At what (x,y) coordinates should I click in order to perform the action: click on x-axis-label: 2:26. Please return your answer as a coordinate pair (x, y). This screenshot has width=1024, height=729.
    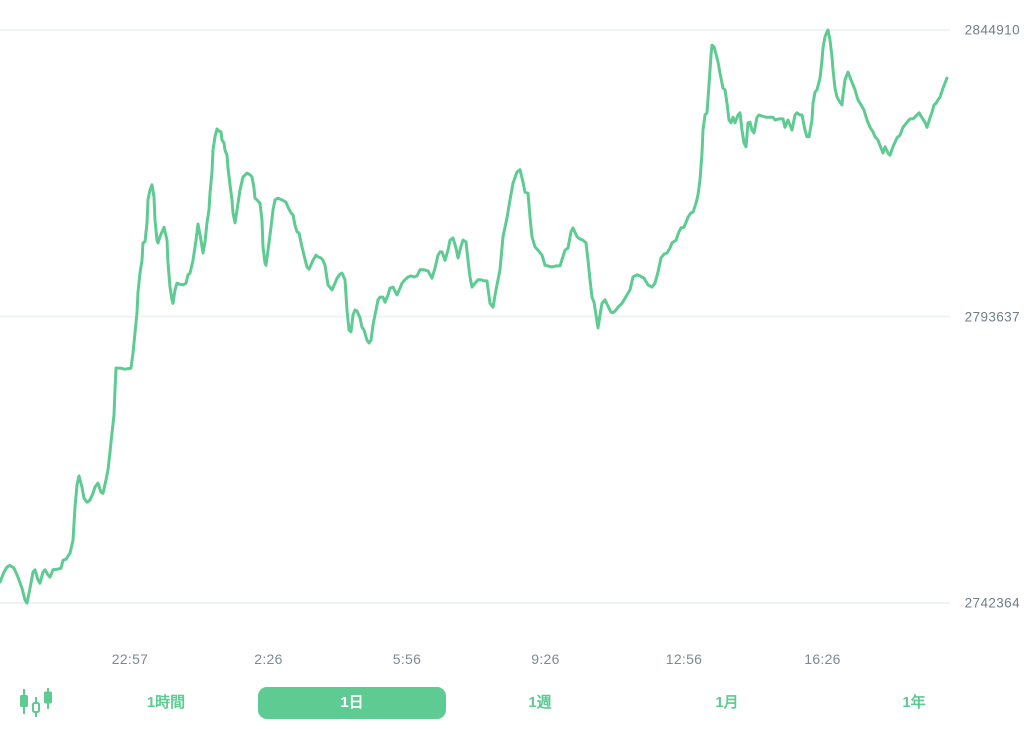
    Looking at the image, I should click on (268, 659).